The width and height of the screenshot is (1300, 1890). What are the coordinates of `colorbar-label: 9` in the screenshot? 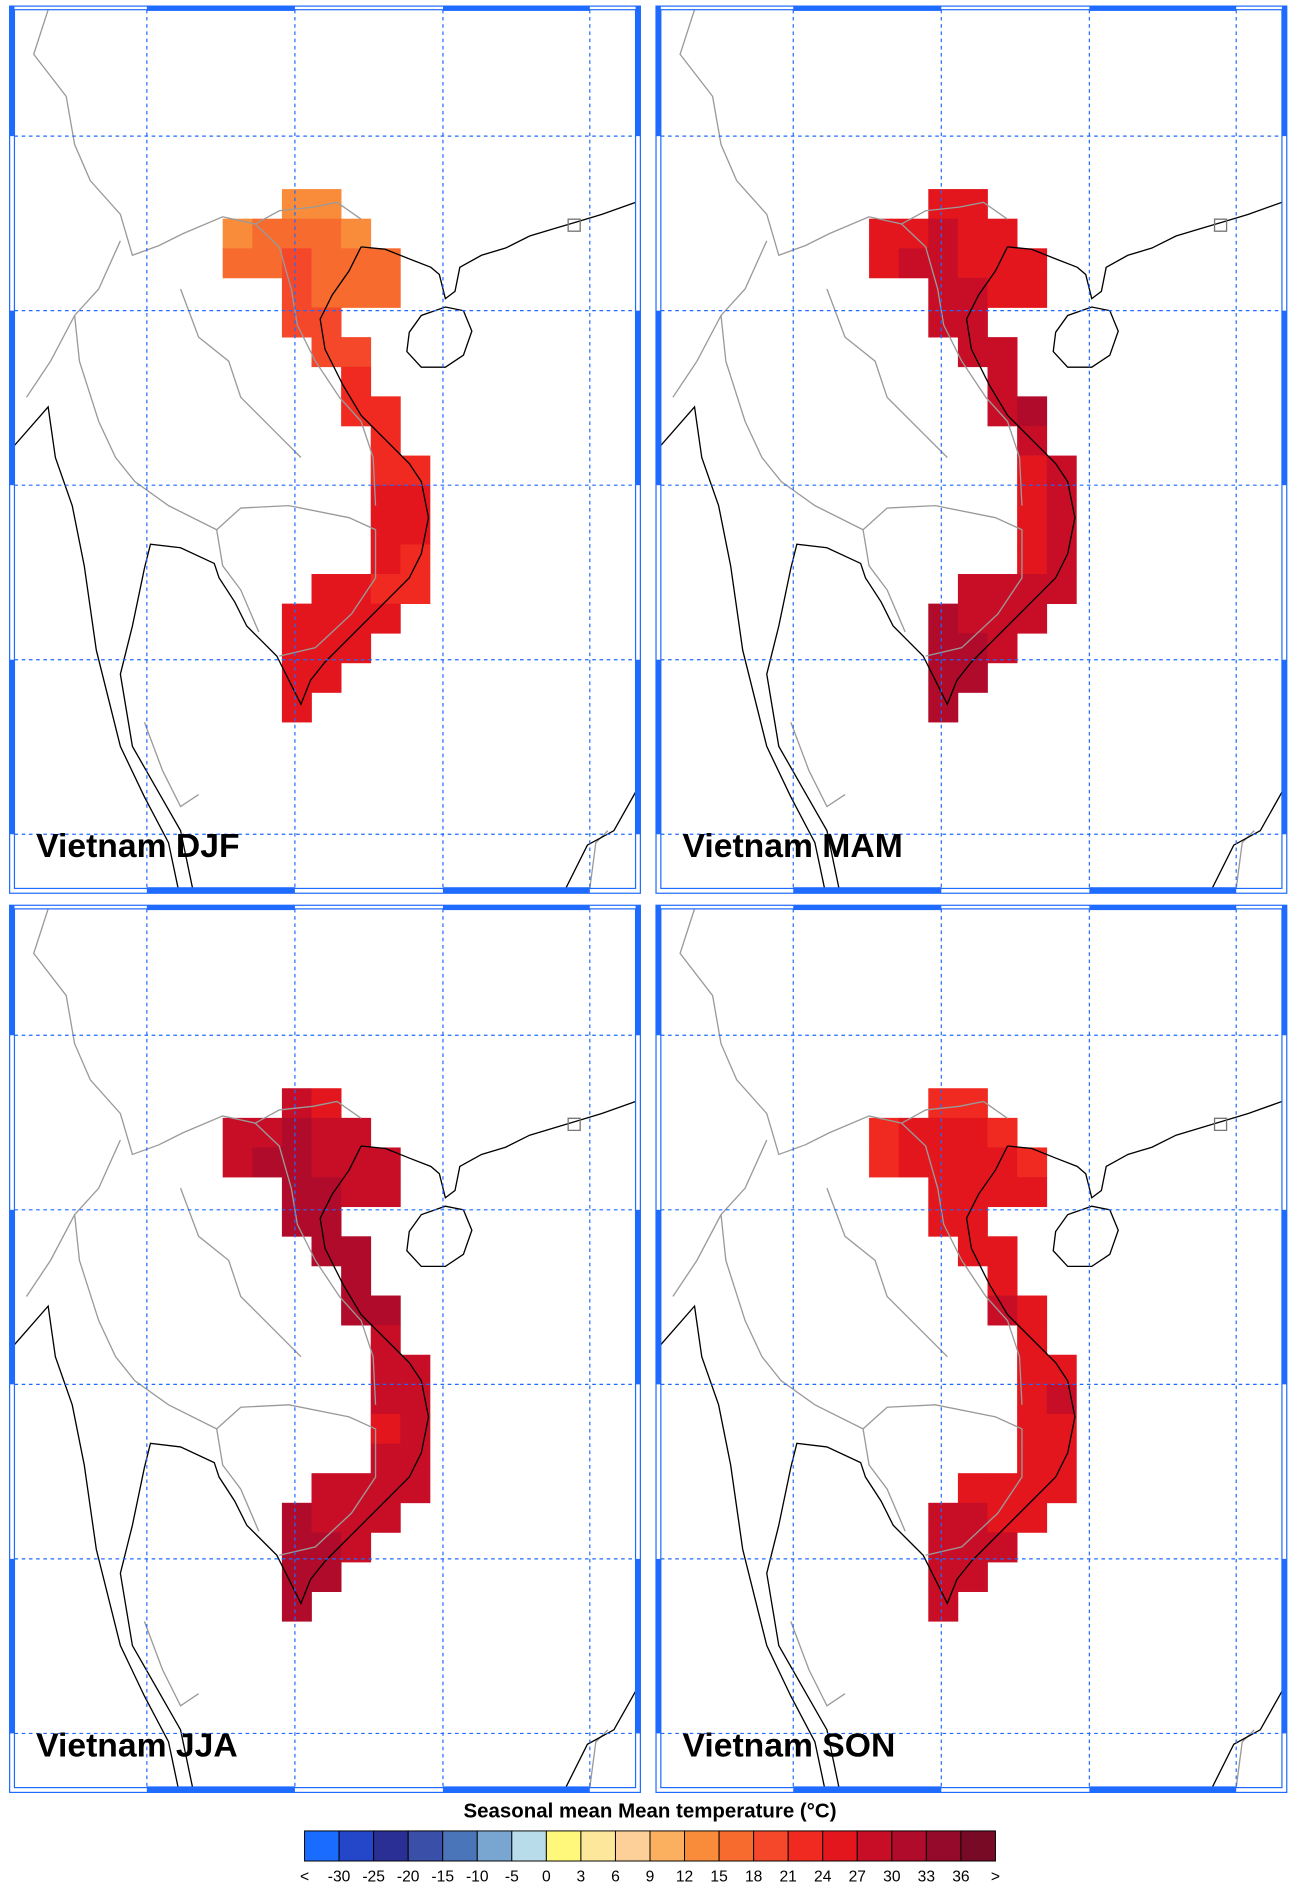 It's located at (650, 1876).